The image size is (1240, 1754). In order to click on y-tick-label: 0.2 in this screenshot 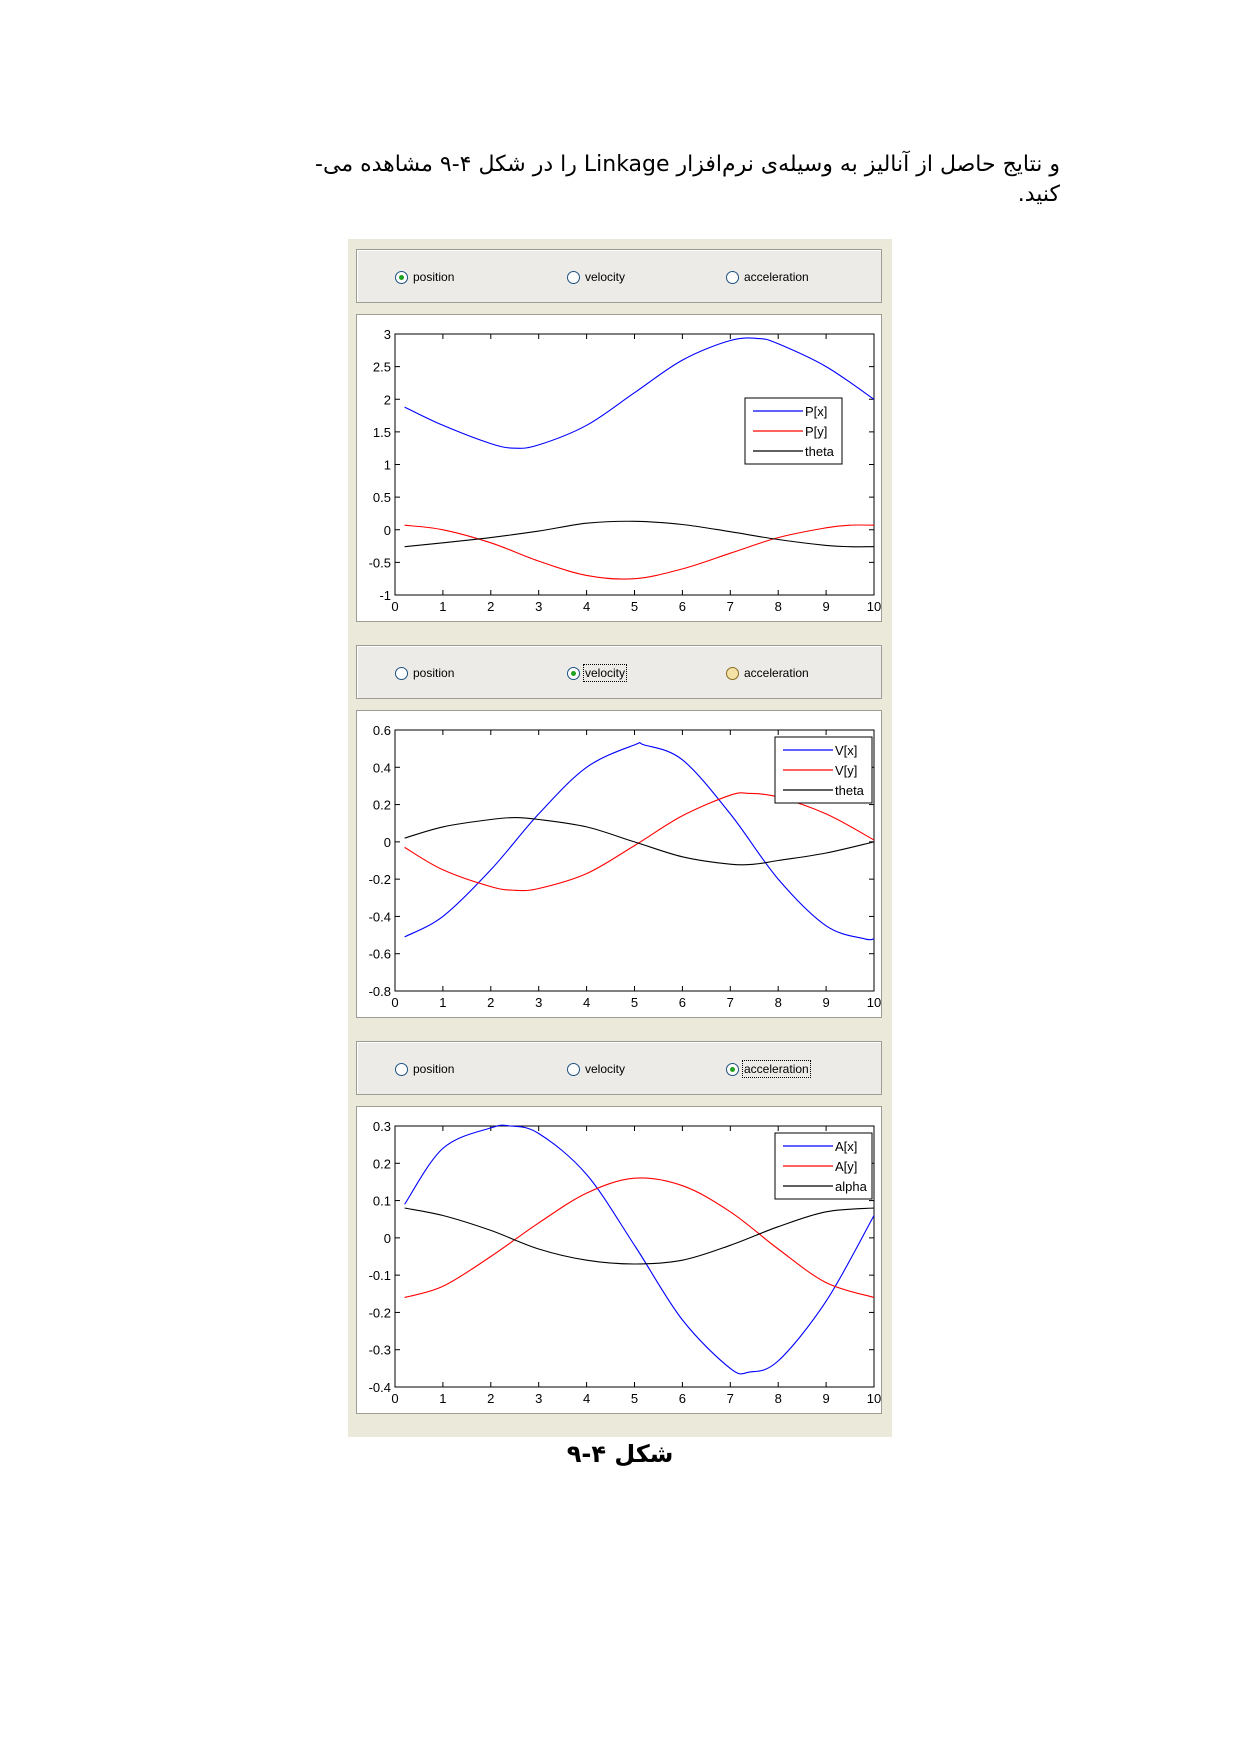, I will do `click(382, 805)`.